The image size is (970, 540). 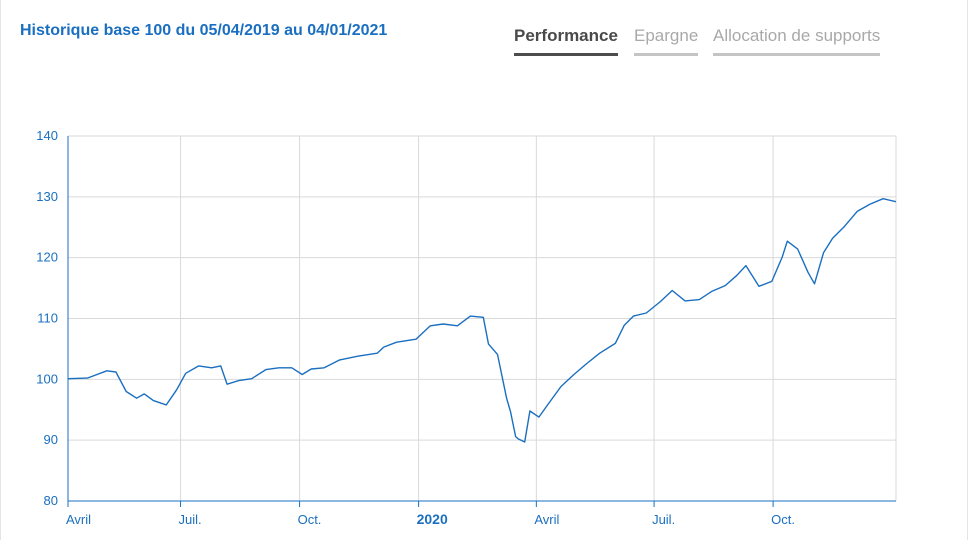 What do you see at coordinates (432, 519) in the screenshot?
I see `x-tick-label: 2020` at bounding box center [432, 519].